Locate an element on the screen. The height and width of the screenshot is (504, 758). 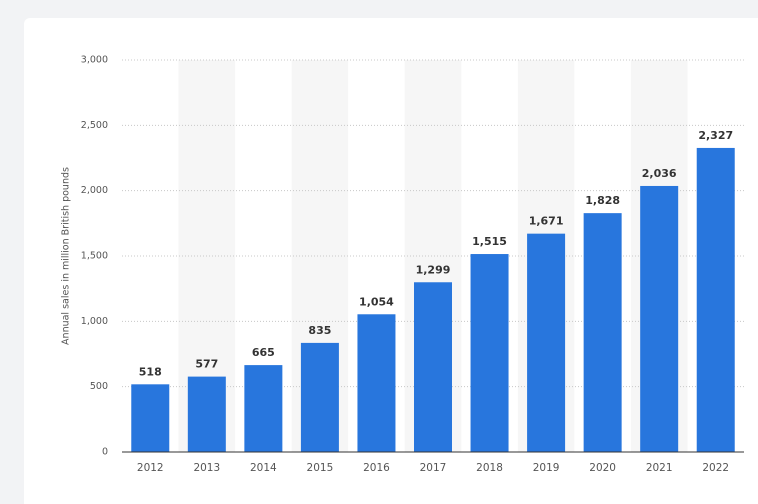
value-label: 1,054 is located at coordinates (376, 301).